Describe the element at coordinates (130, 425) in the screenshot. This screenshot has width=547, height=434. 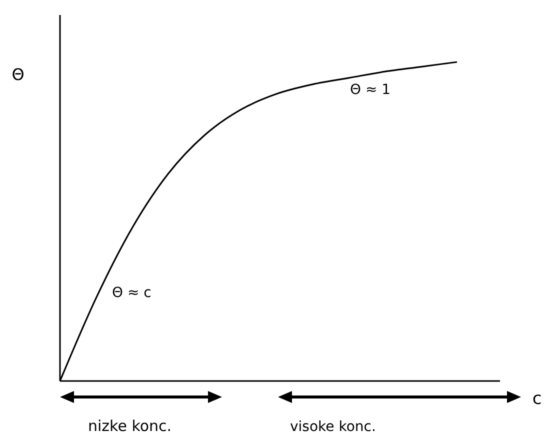
I see `text: nizke konc.` at that location.